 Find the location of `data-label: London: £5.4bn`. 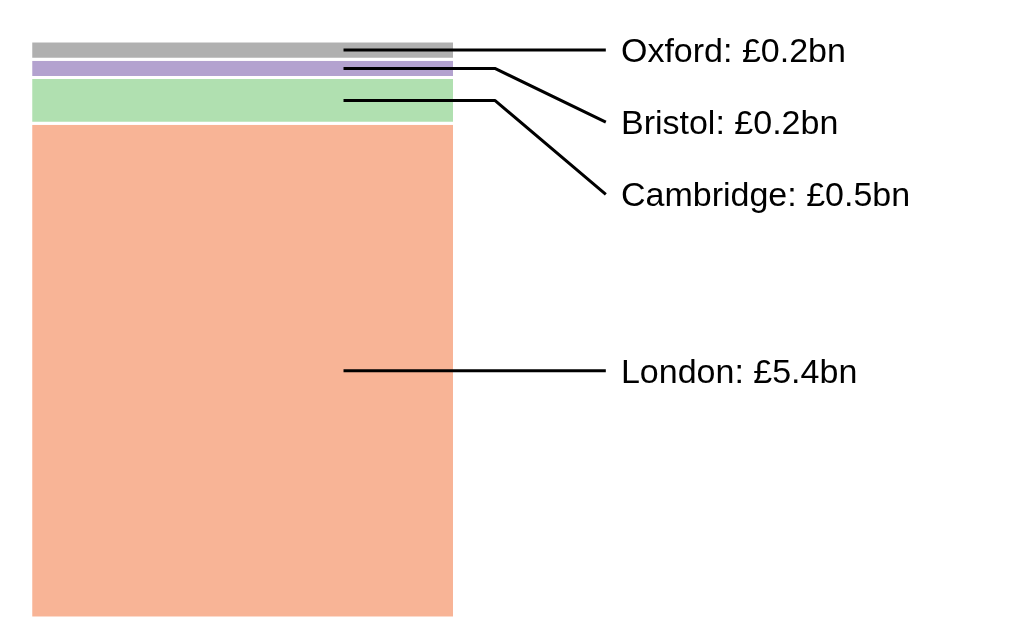

data-label: London: £5.4bn is located at coordinates (739, 370).